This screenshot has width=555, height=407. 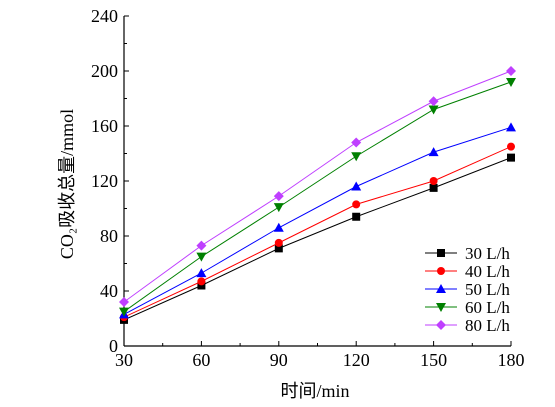 I want to click on x-tick-label: 60, so click(x=201, y=360).